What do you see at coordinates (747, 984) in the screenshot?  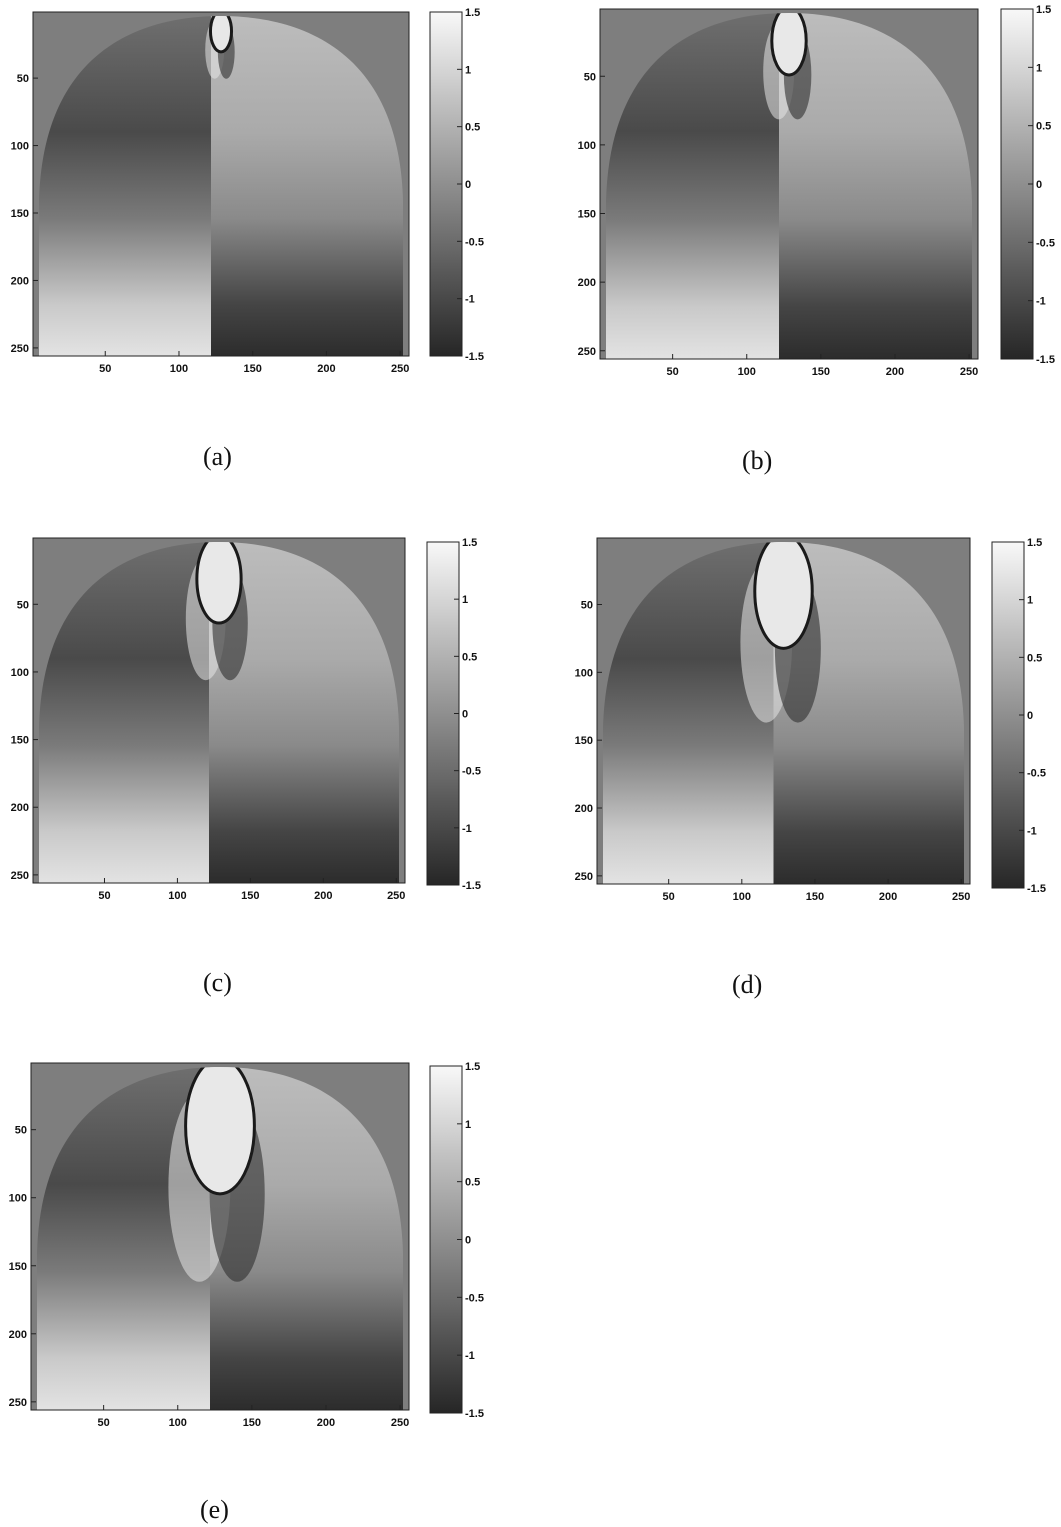 I see `panel-caption: (d)` at bounding box center [747, 984].